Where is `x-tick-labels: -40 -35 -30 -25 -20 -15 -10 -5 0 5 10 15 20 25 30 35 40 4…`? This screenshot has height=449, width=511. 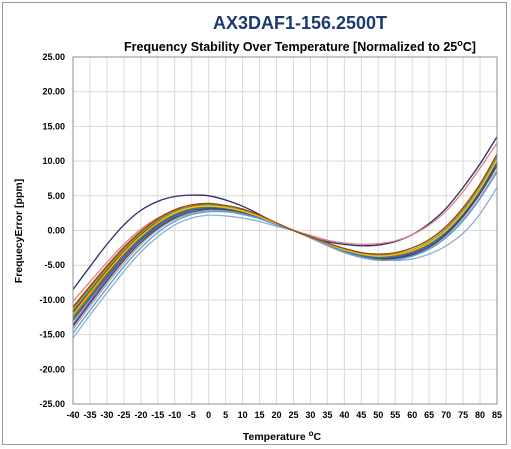
x-tick-labels: -40 -35 -30 -25 -20 -15 -10 -5 0 5 10 15 20 25 30 35 40 4… is located at coordinates (284, 415).